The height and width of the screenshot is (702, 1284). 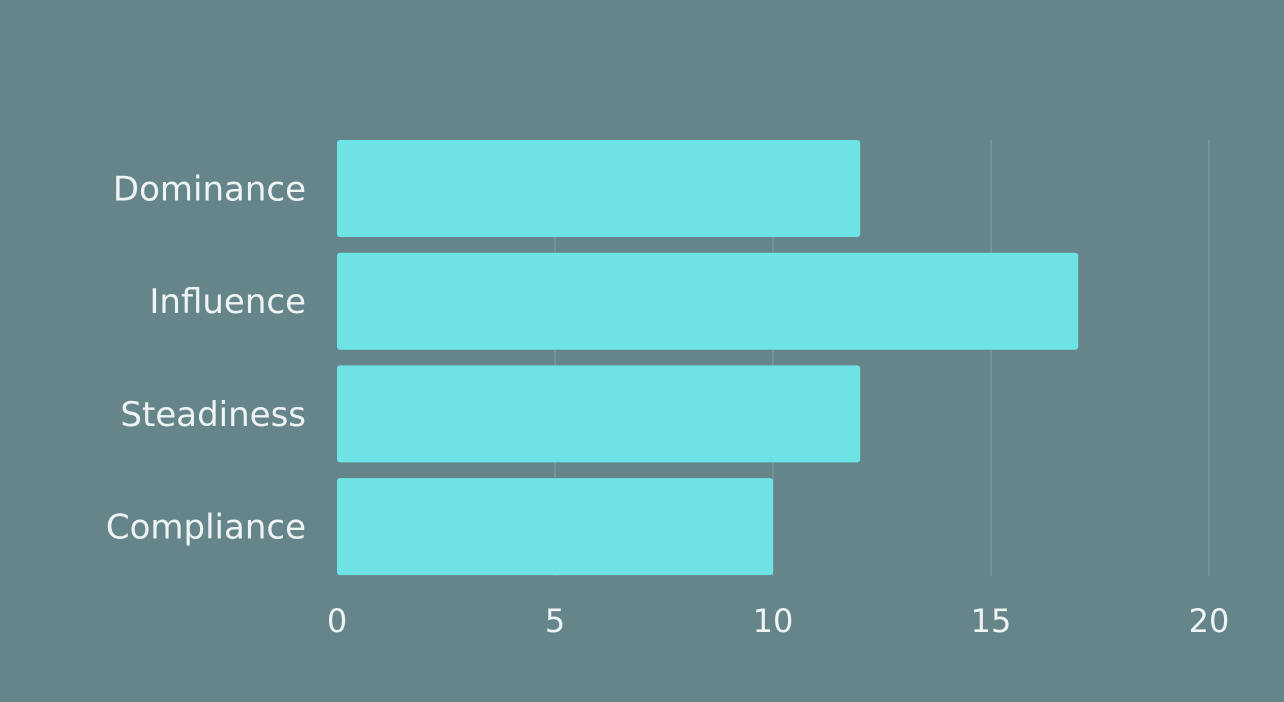 I want to click on x-tick-label: 15, so click(x=991, y=621).